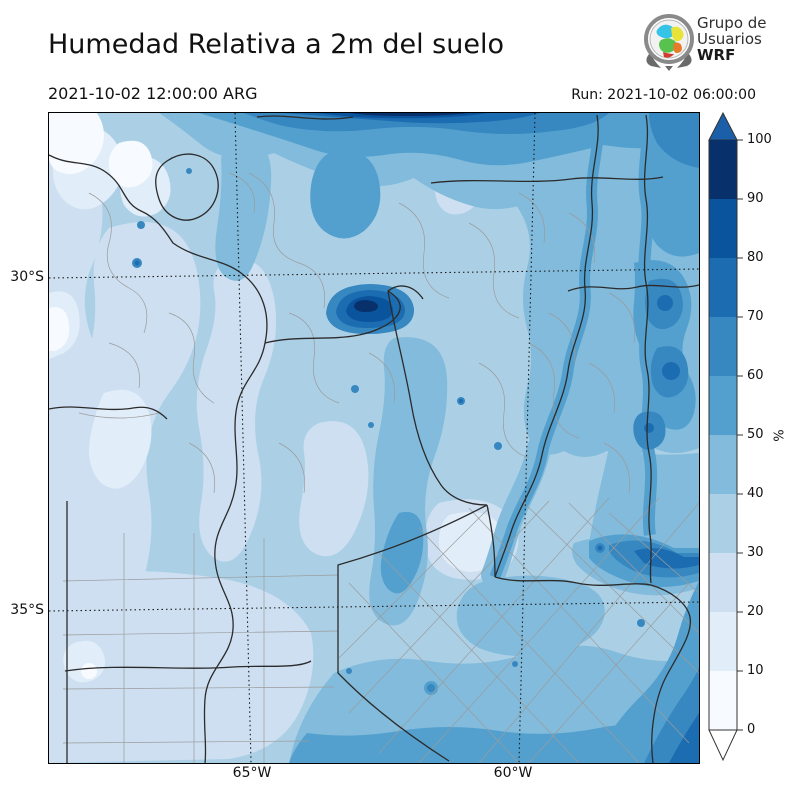 The image size is (800, 800). Describe the element at coordinates (27, 610) in the screenshot. I see `ytick-35s: 35°S` at that location.